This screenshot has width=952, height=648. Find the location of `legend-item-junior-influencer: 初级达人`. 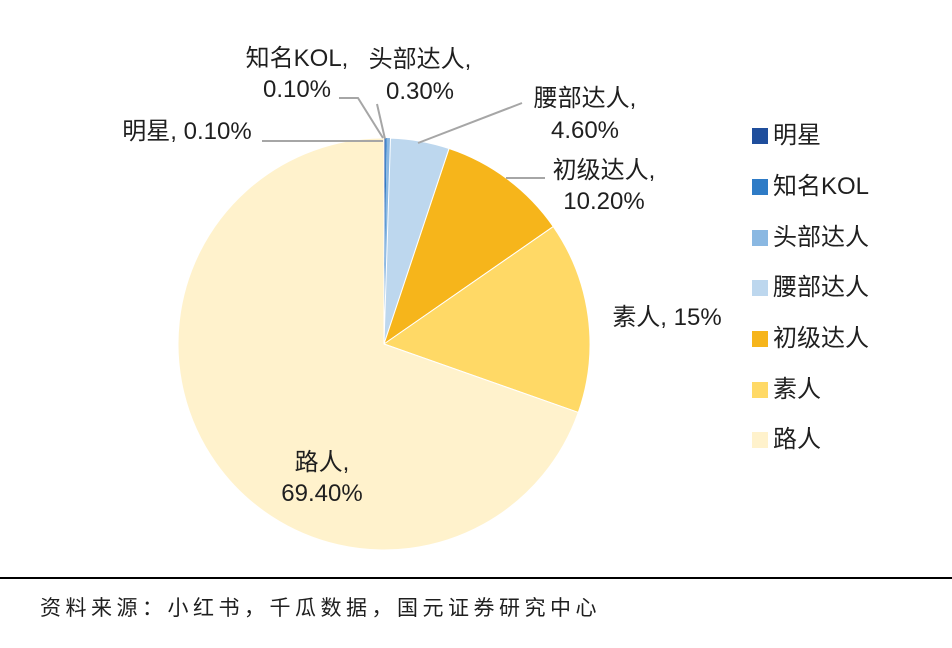

legend-item-junior-influencer: 初级达人 is located at coordinates (810, 339).